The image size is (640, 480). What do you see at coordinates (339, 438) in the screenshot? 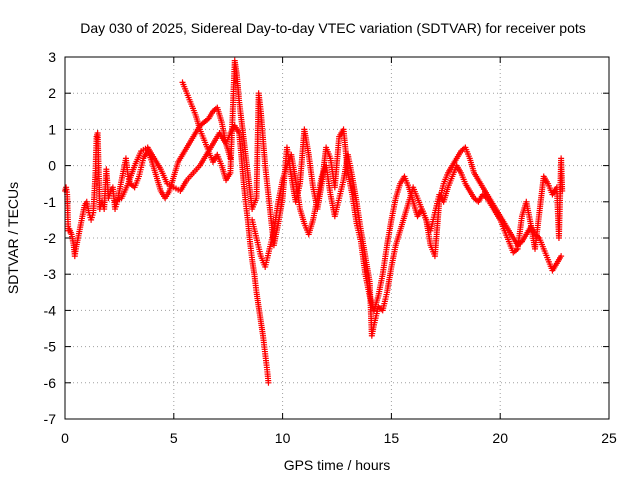
I see `x-tick-labels: 0 5 10 15 20 25` at bounding box center [339, 438].